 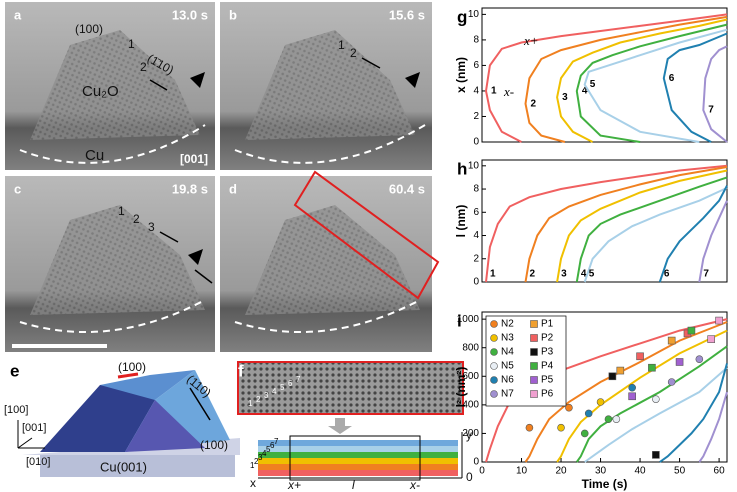 I want to click on annotation: x+, so click(x=531, y=40).